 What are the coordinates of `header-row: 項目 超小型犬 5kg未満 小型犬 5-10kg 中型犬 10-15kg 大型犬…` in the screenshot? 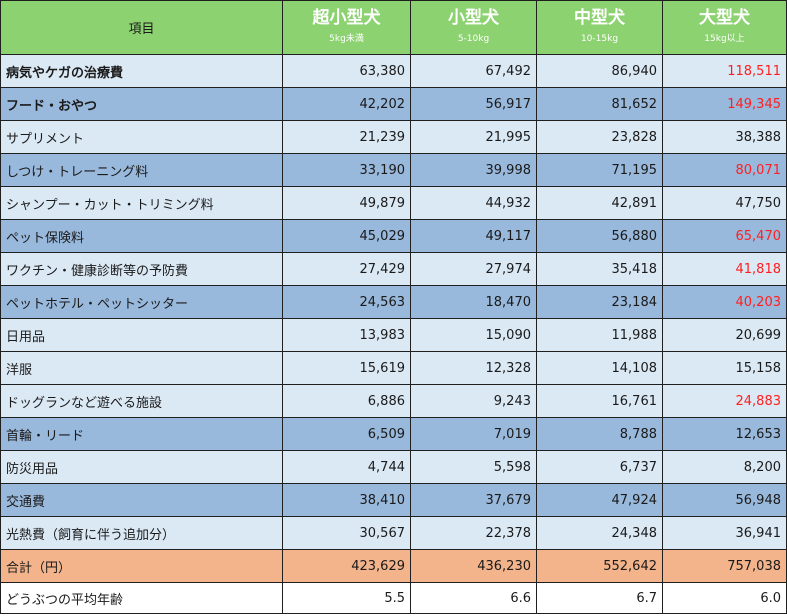 It's located at (393, 27).